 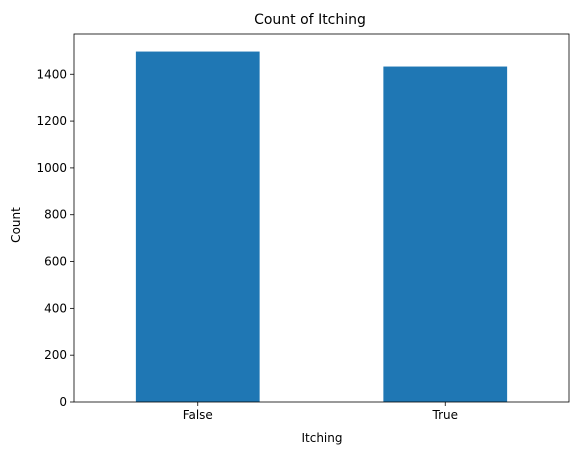 What do you see at coordinates (55, 355) in the screenshot?
I see `y-tick-label: 200` at bounding box center [55, 355].